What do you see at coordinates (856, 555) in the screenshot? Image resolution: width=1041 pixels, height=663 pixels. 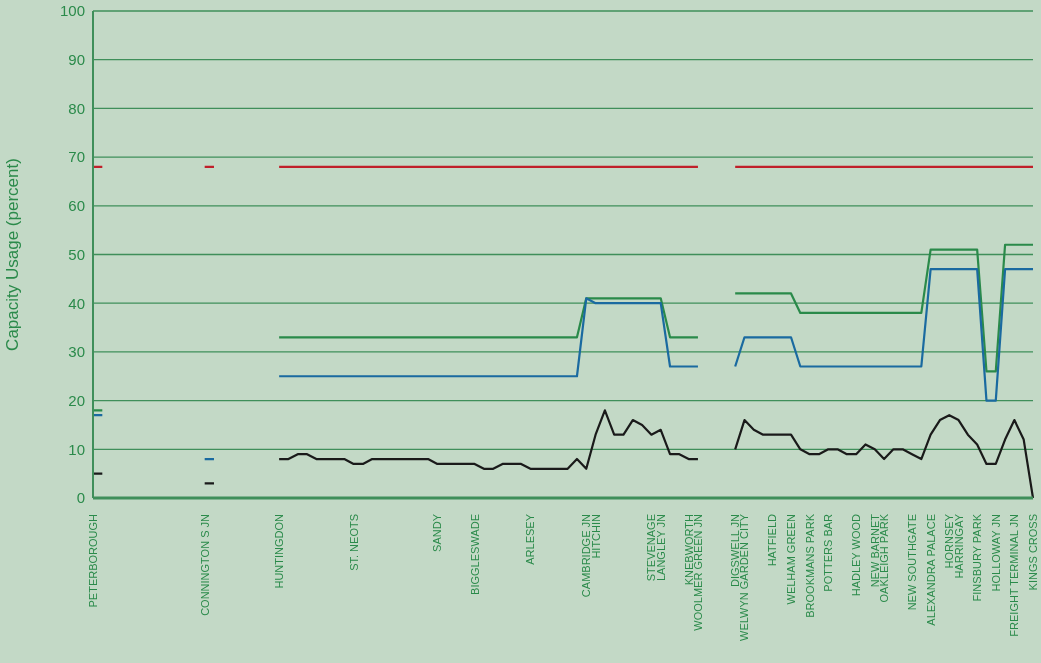 I see `x-tick-label: HADLEY WOOD` at bounding box center [856, 555].